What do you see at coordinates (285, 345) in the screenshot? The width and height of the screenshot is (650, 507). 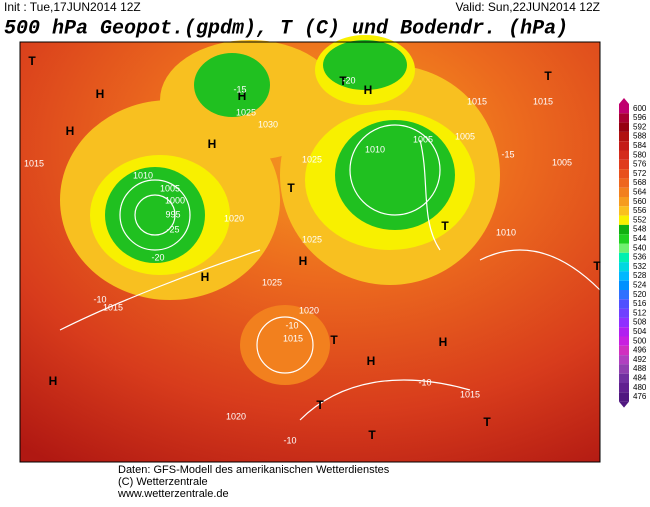 I see `warm-zone` at bounding box center [285, 345].